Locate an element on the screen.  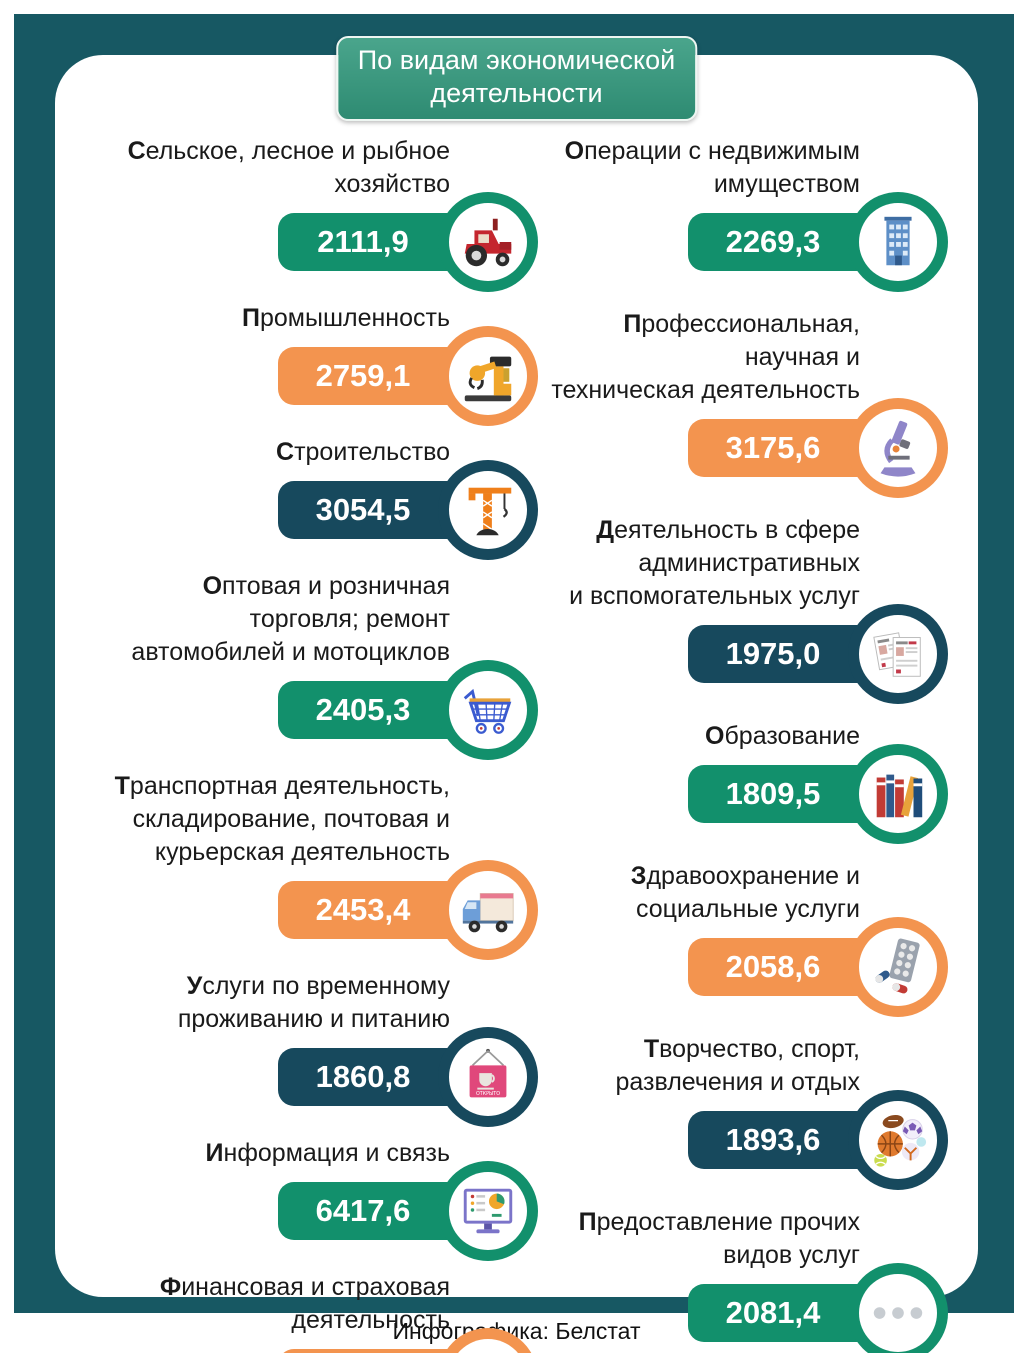
value-badge: 6417,6 is located at coordinates (408, 1211).